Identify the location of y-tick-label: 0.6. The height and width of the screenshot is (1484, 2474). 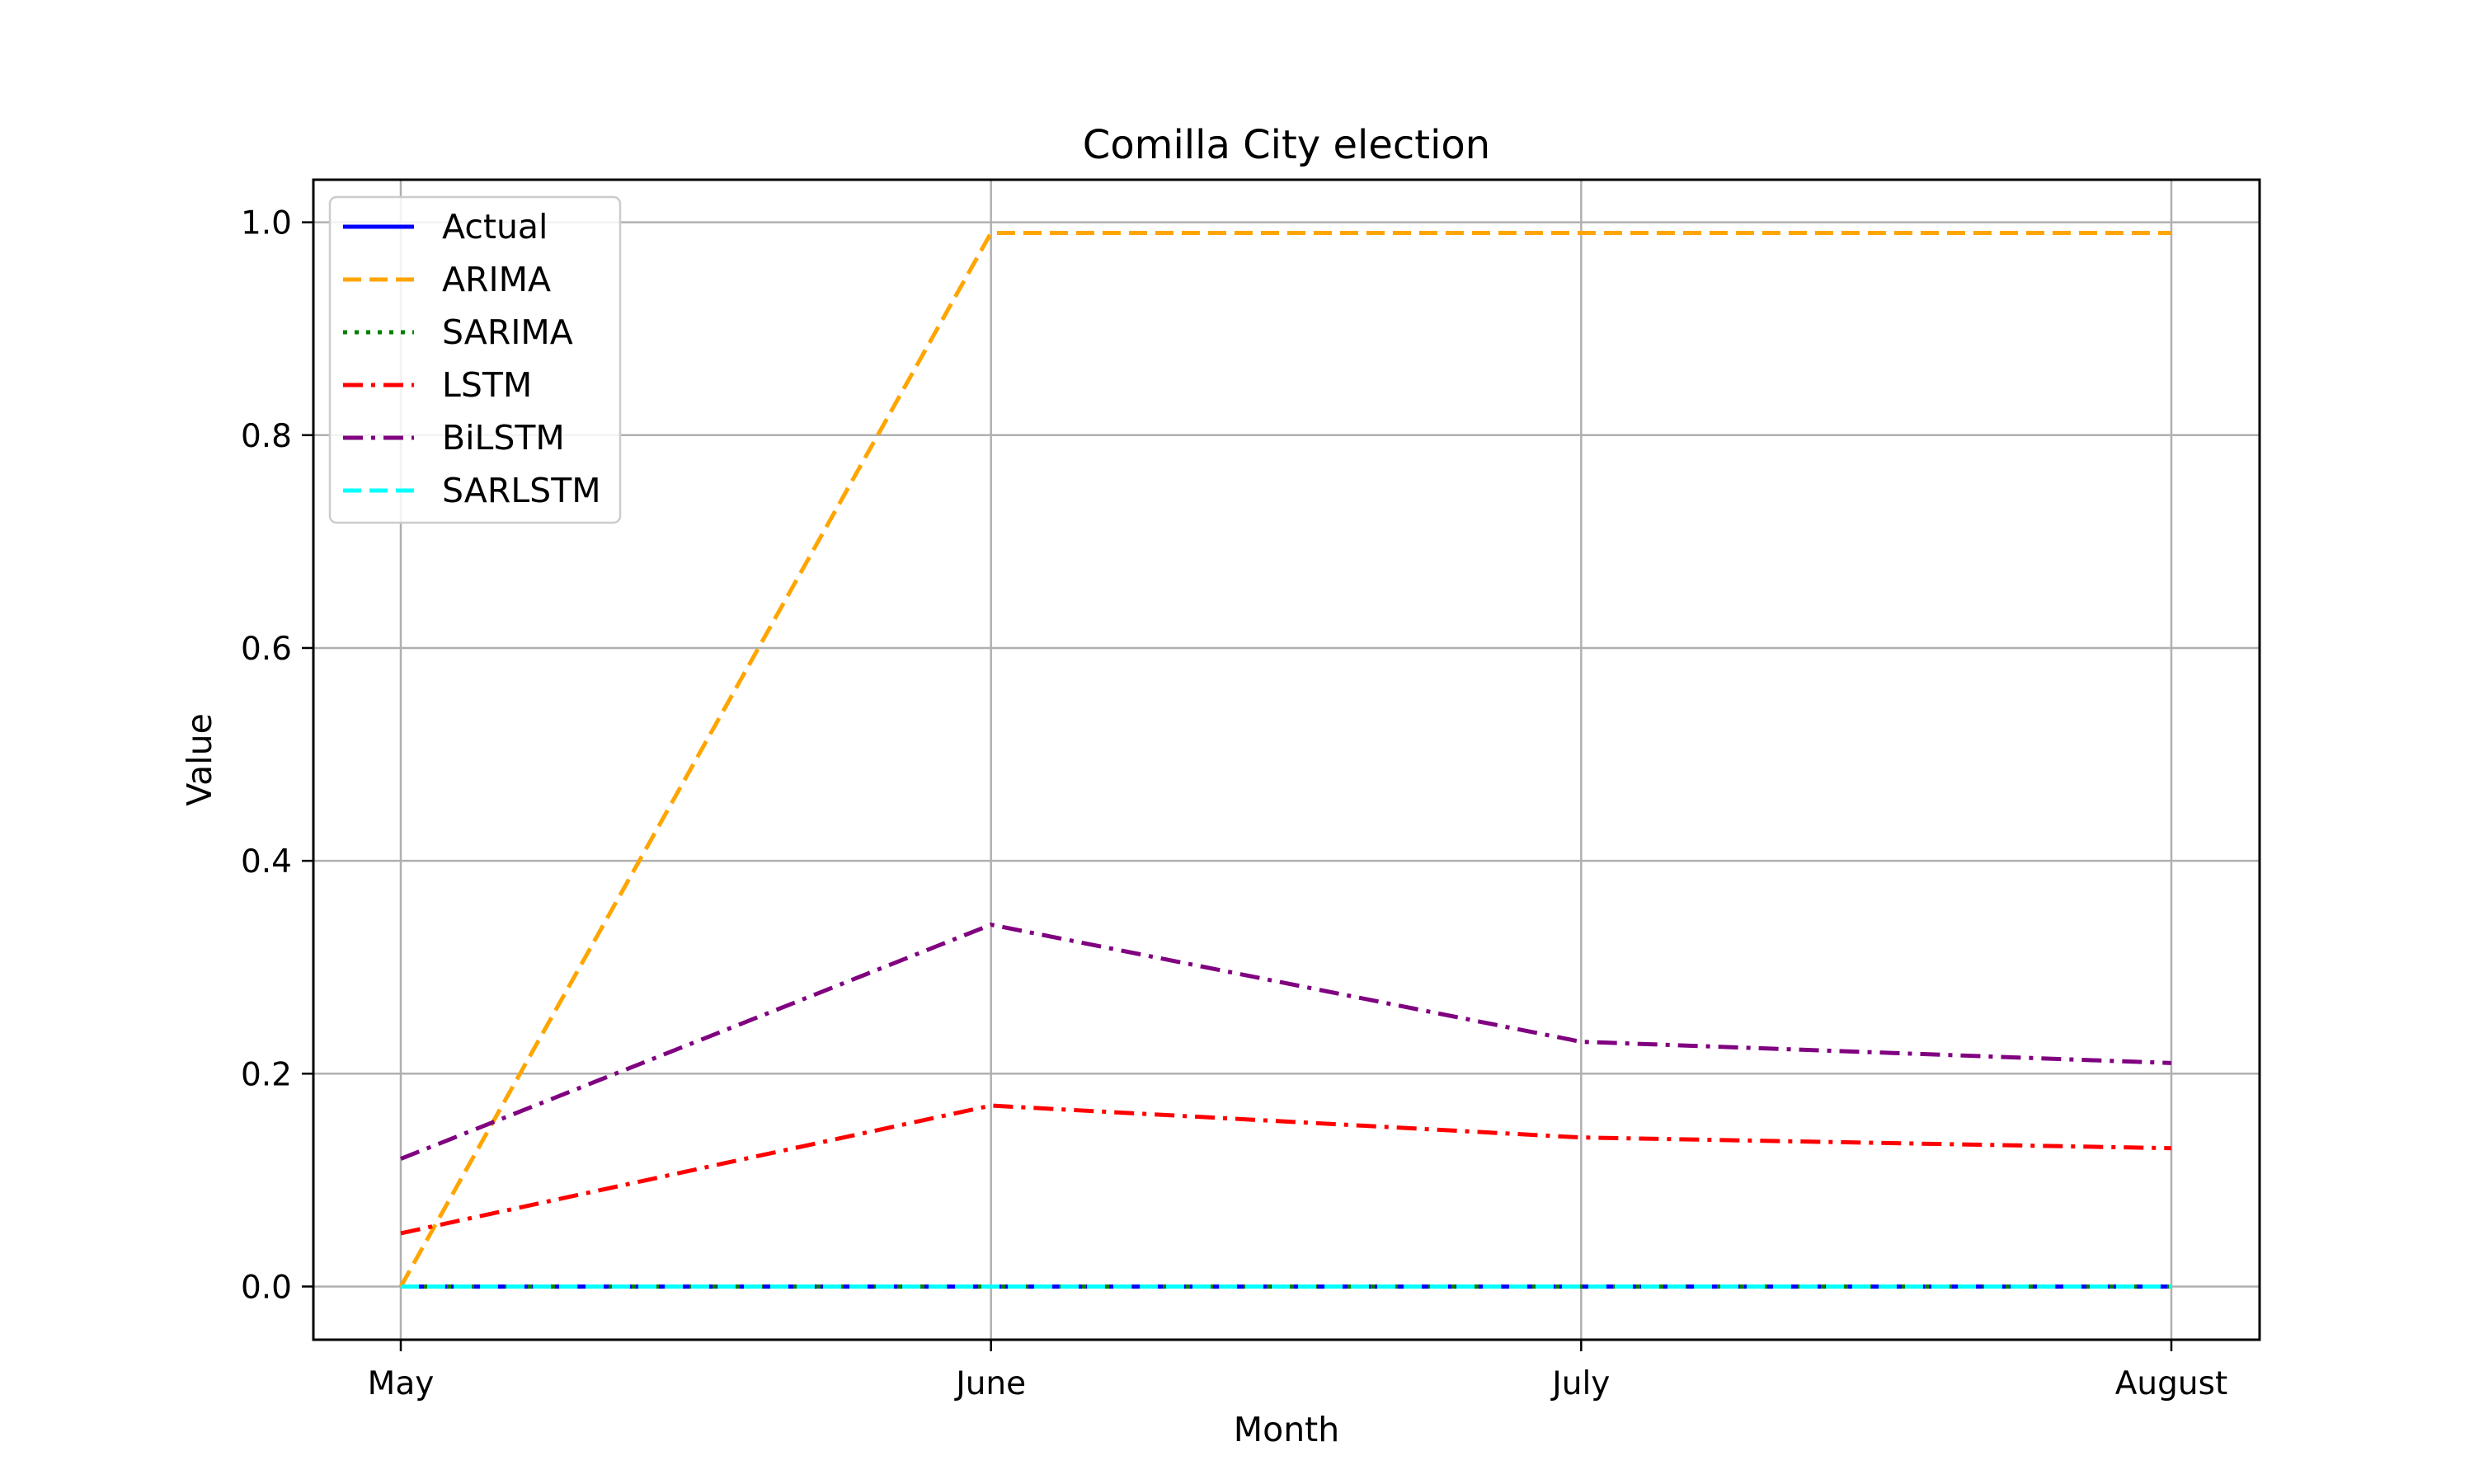
(266, 649).